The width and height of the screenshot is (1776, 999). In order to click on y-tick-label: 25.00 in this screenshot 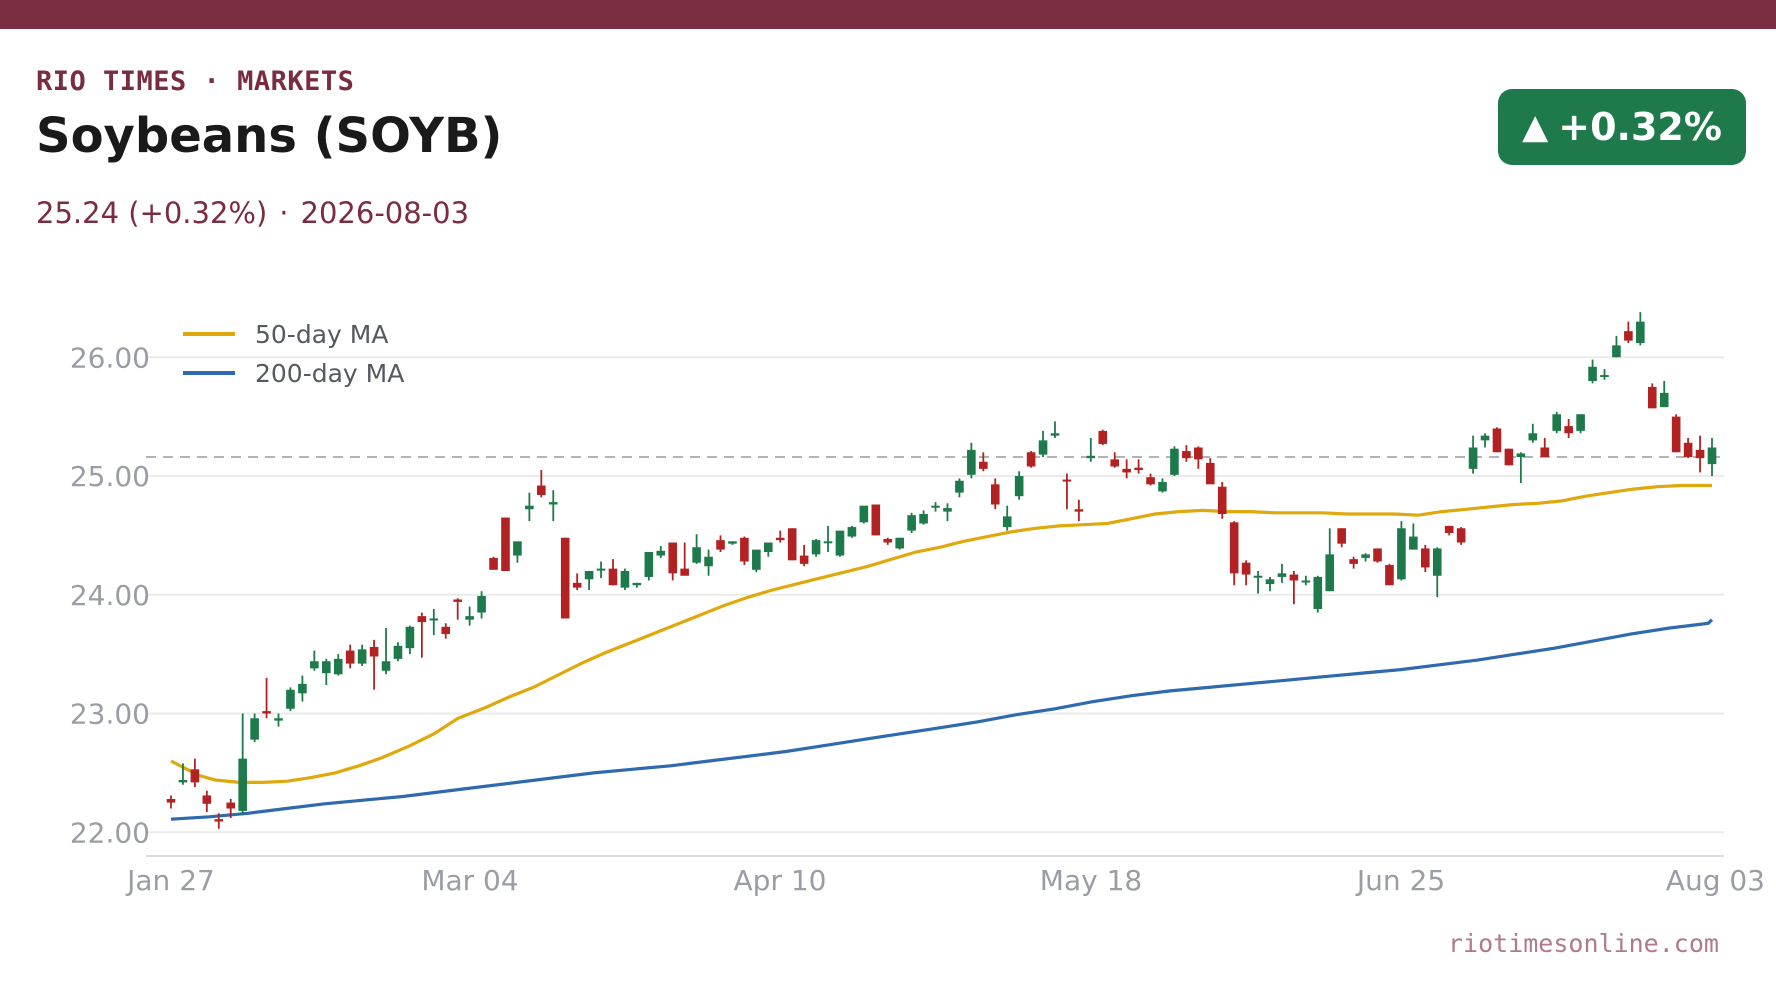, I will do `click(110, 476)`.